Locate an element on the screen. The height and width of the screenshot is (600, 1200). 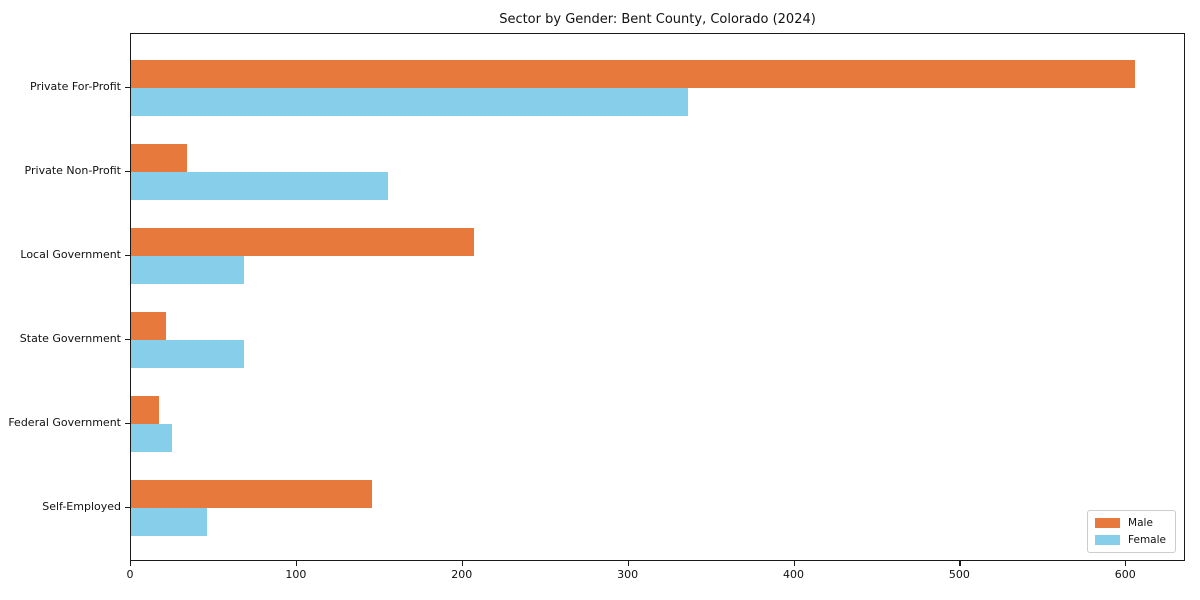
y-axis-label: State Government is located at coordinates (70, 338).